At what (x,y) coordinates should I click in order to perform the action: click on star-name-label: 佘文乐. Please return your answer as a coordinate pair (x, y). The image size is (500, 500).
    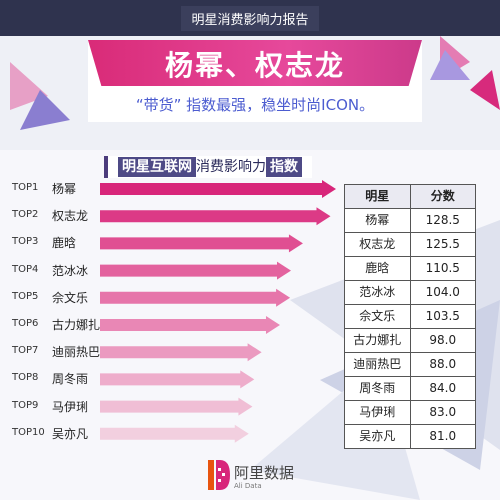
    Looking at the image, I should click on (70, 297).